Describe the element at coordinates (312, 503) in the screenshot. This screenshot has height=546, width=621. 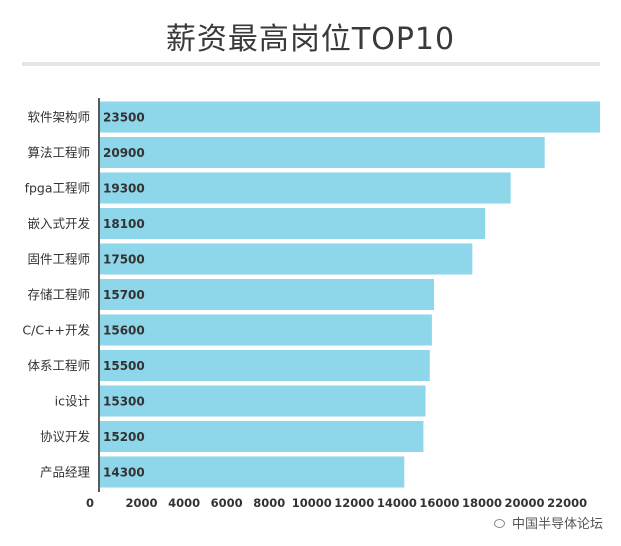
I see `x-tick-label: 10000` at that location.